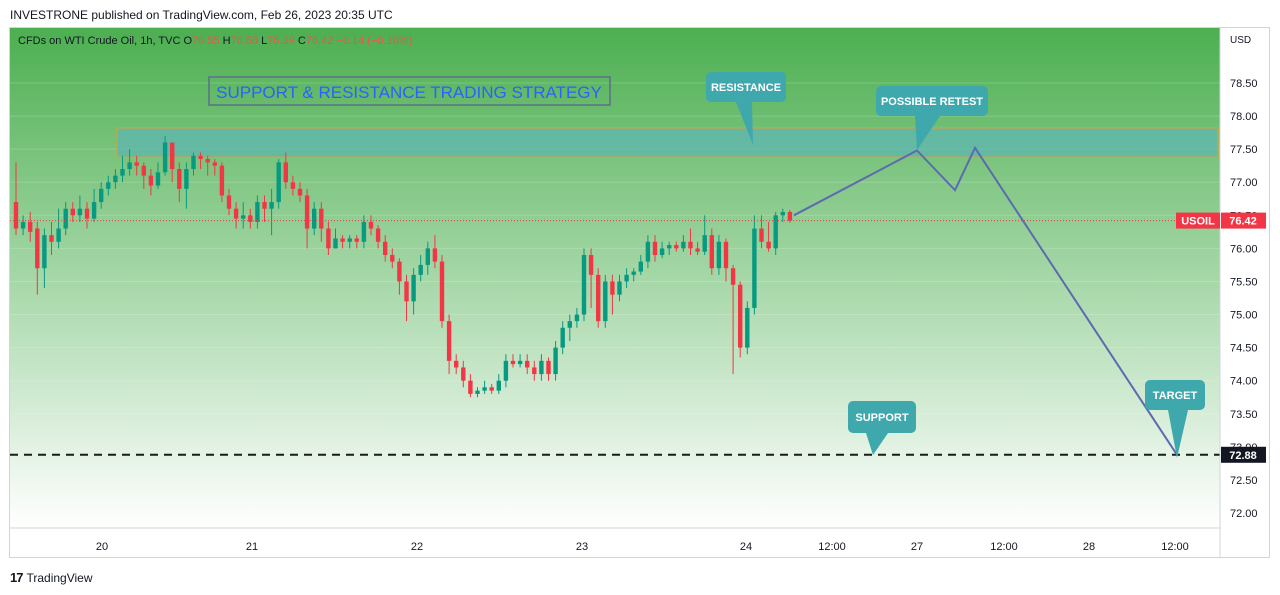 This screenshot has height=595, width=1280. Describe the element at coordinates (882, 417) in the screenshot. I see `support-callout-box` at that location.